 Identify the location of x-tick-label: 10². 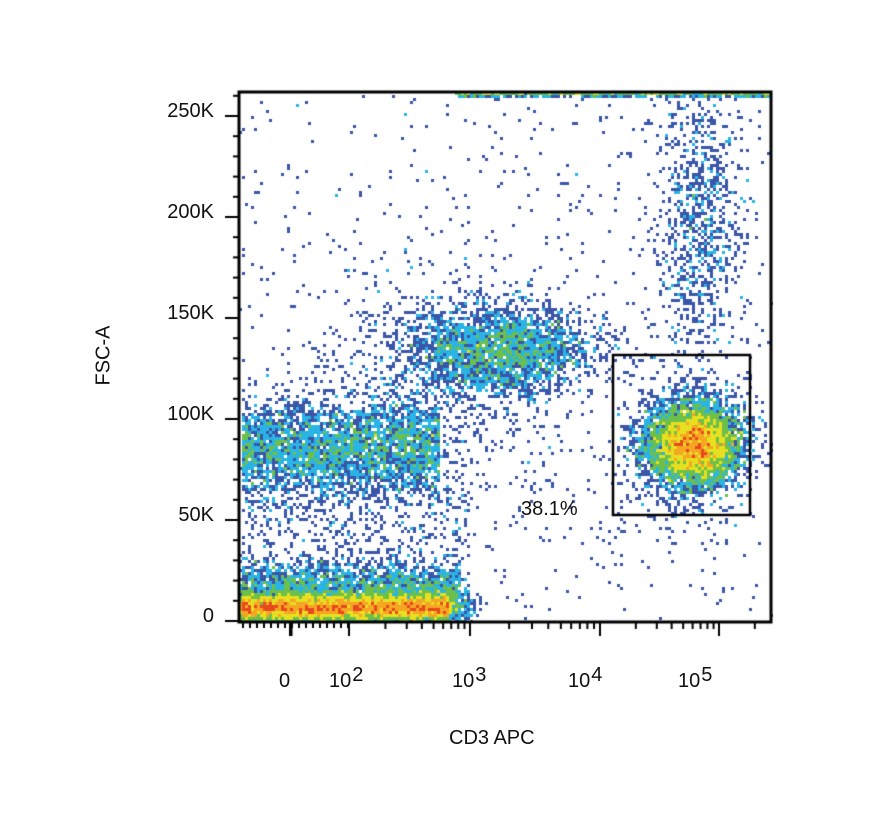
(346, 678).